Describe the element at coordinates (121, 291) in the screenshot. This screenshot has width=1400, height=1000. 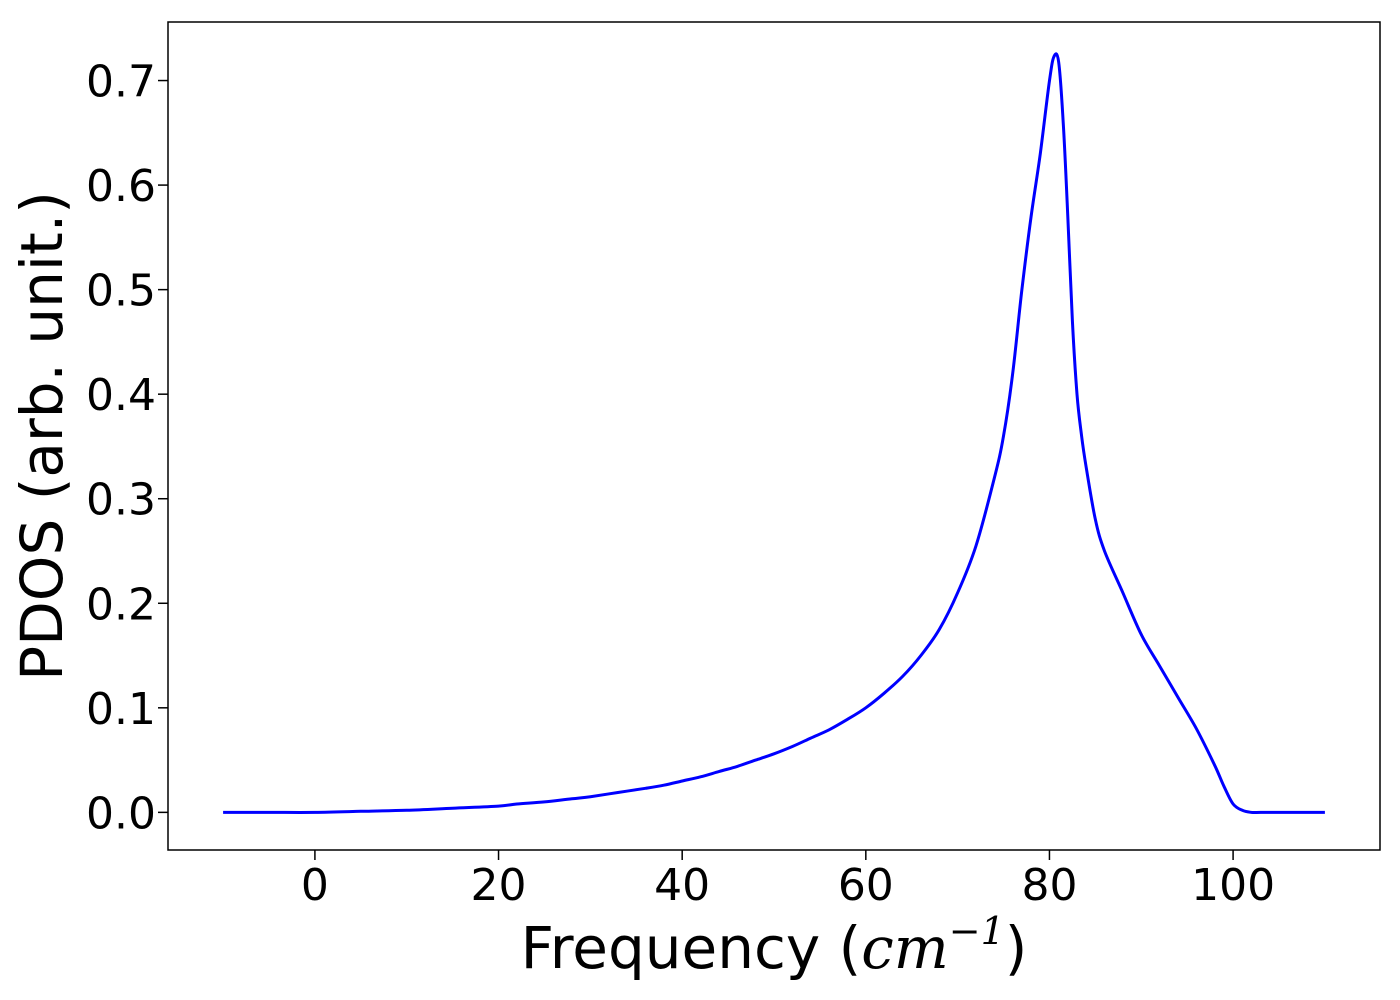
I see `y-tick-label: 0.5` at that location.